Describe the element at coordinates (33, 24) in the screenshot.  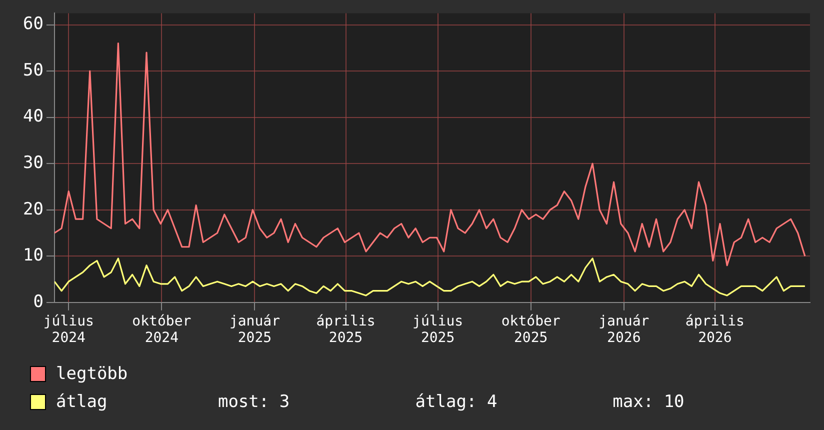
I see `y-tick-label: 60` at that location.